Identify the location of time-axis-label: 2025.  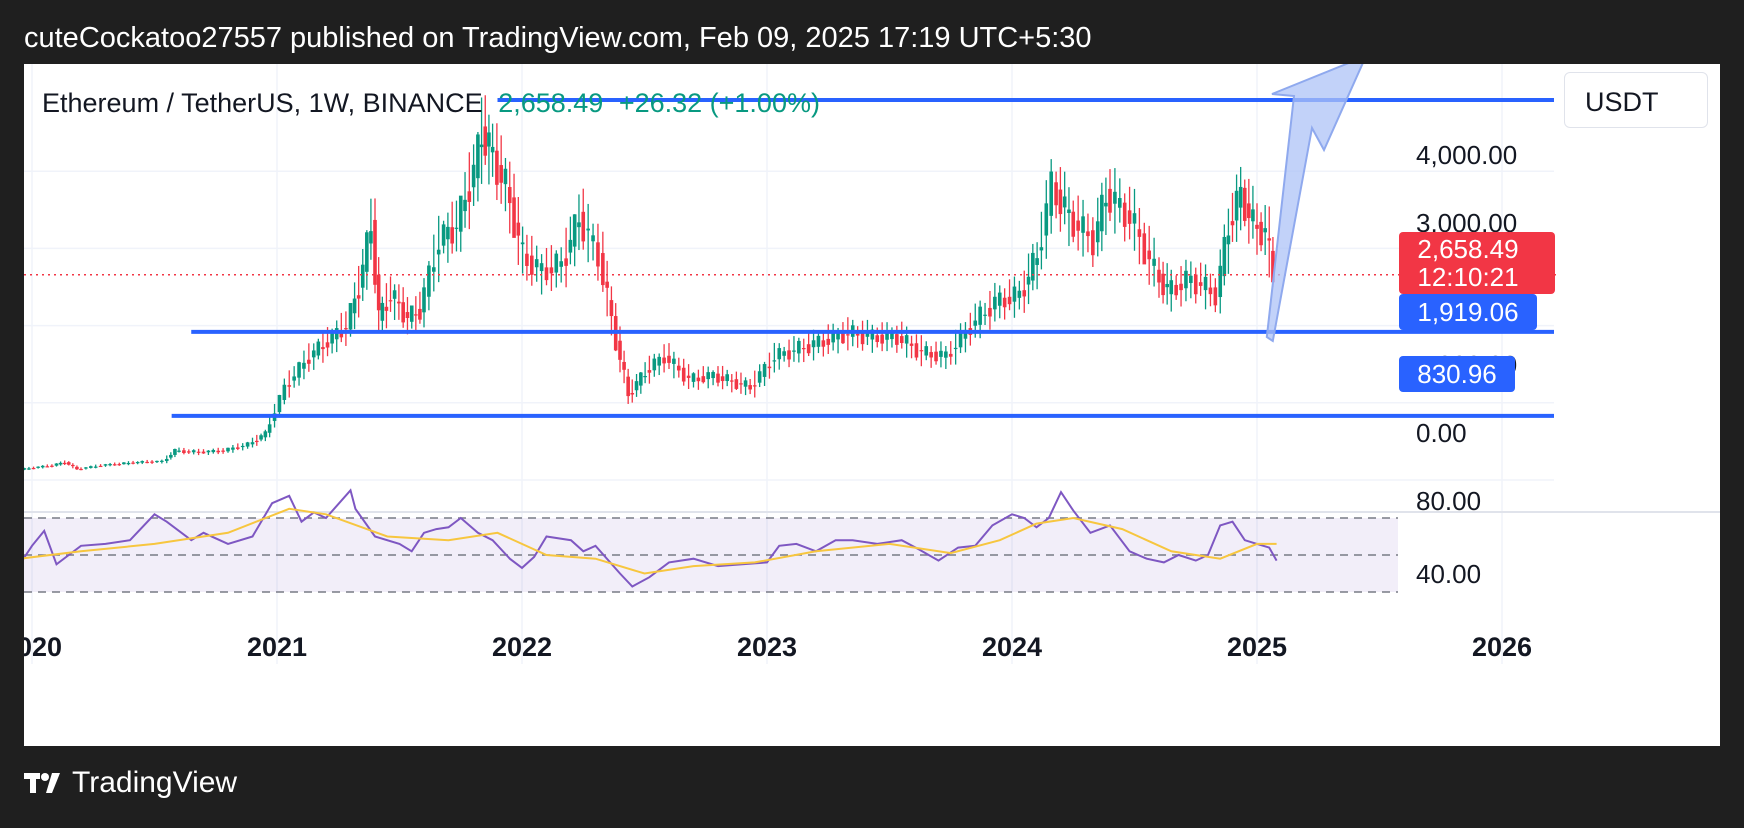
(1257, 647).